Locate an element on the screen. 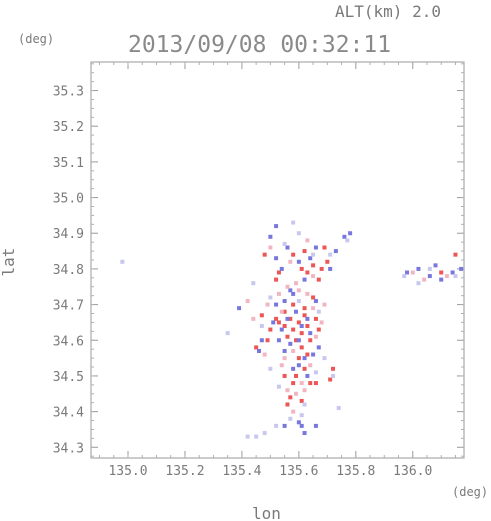  altitude-label: ALT(km) 2.0 is located at coordinates (388, 11).